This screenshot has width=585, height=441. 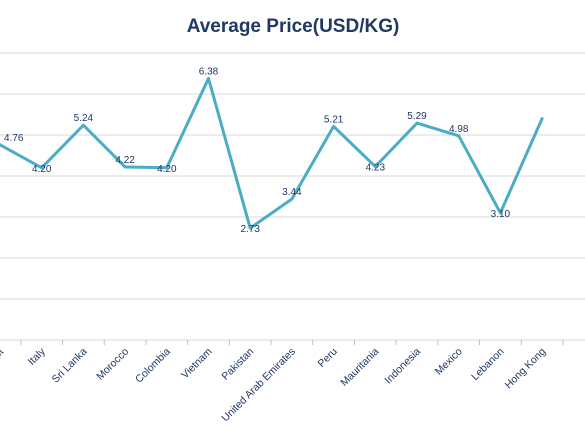 I want to click on data-label: 4.22, so click(x=125, y=160).